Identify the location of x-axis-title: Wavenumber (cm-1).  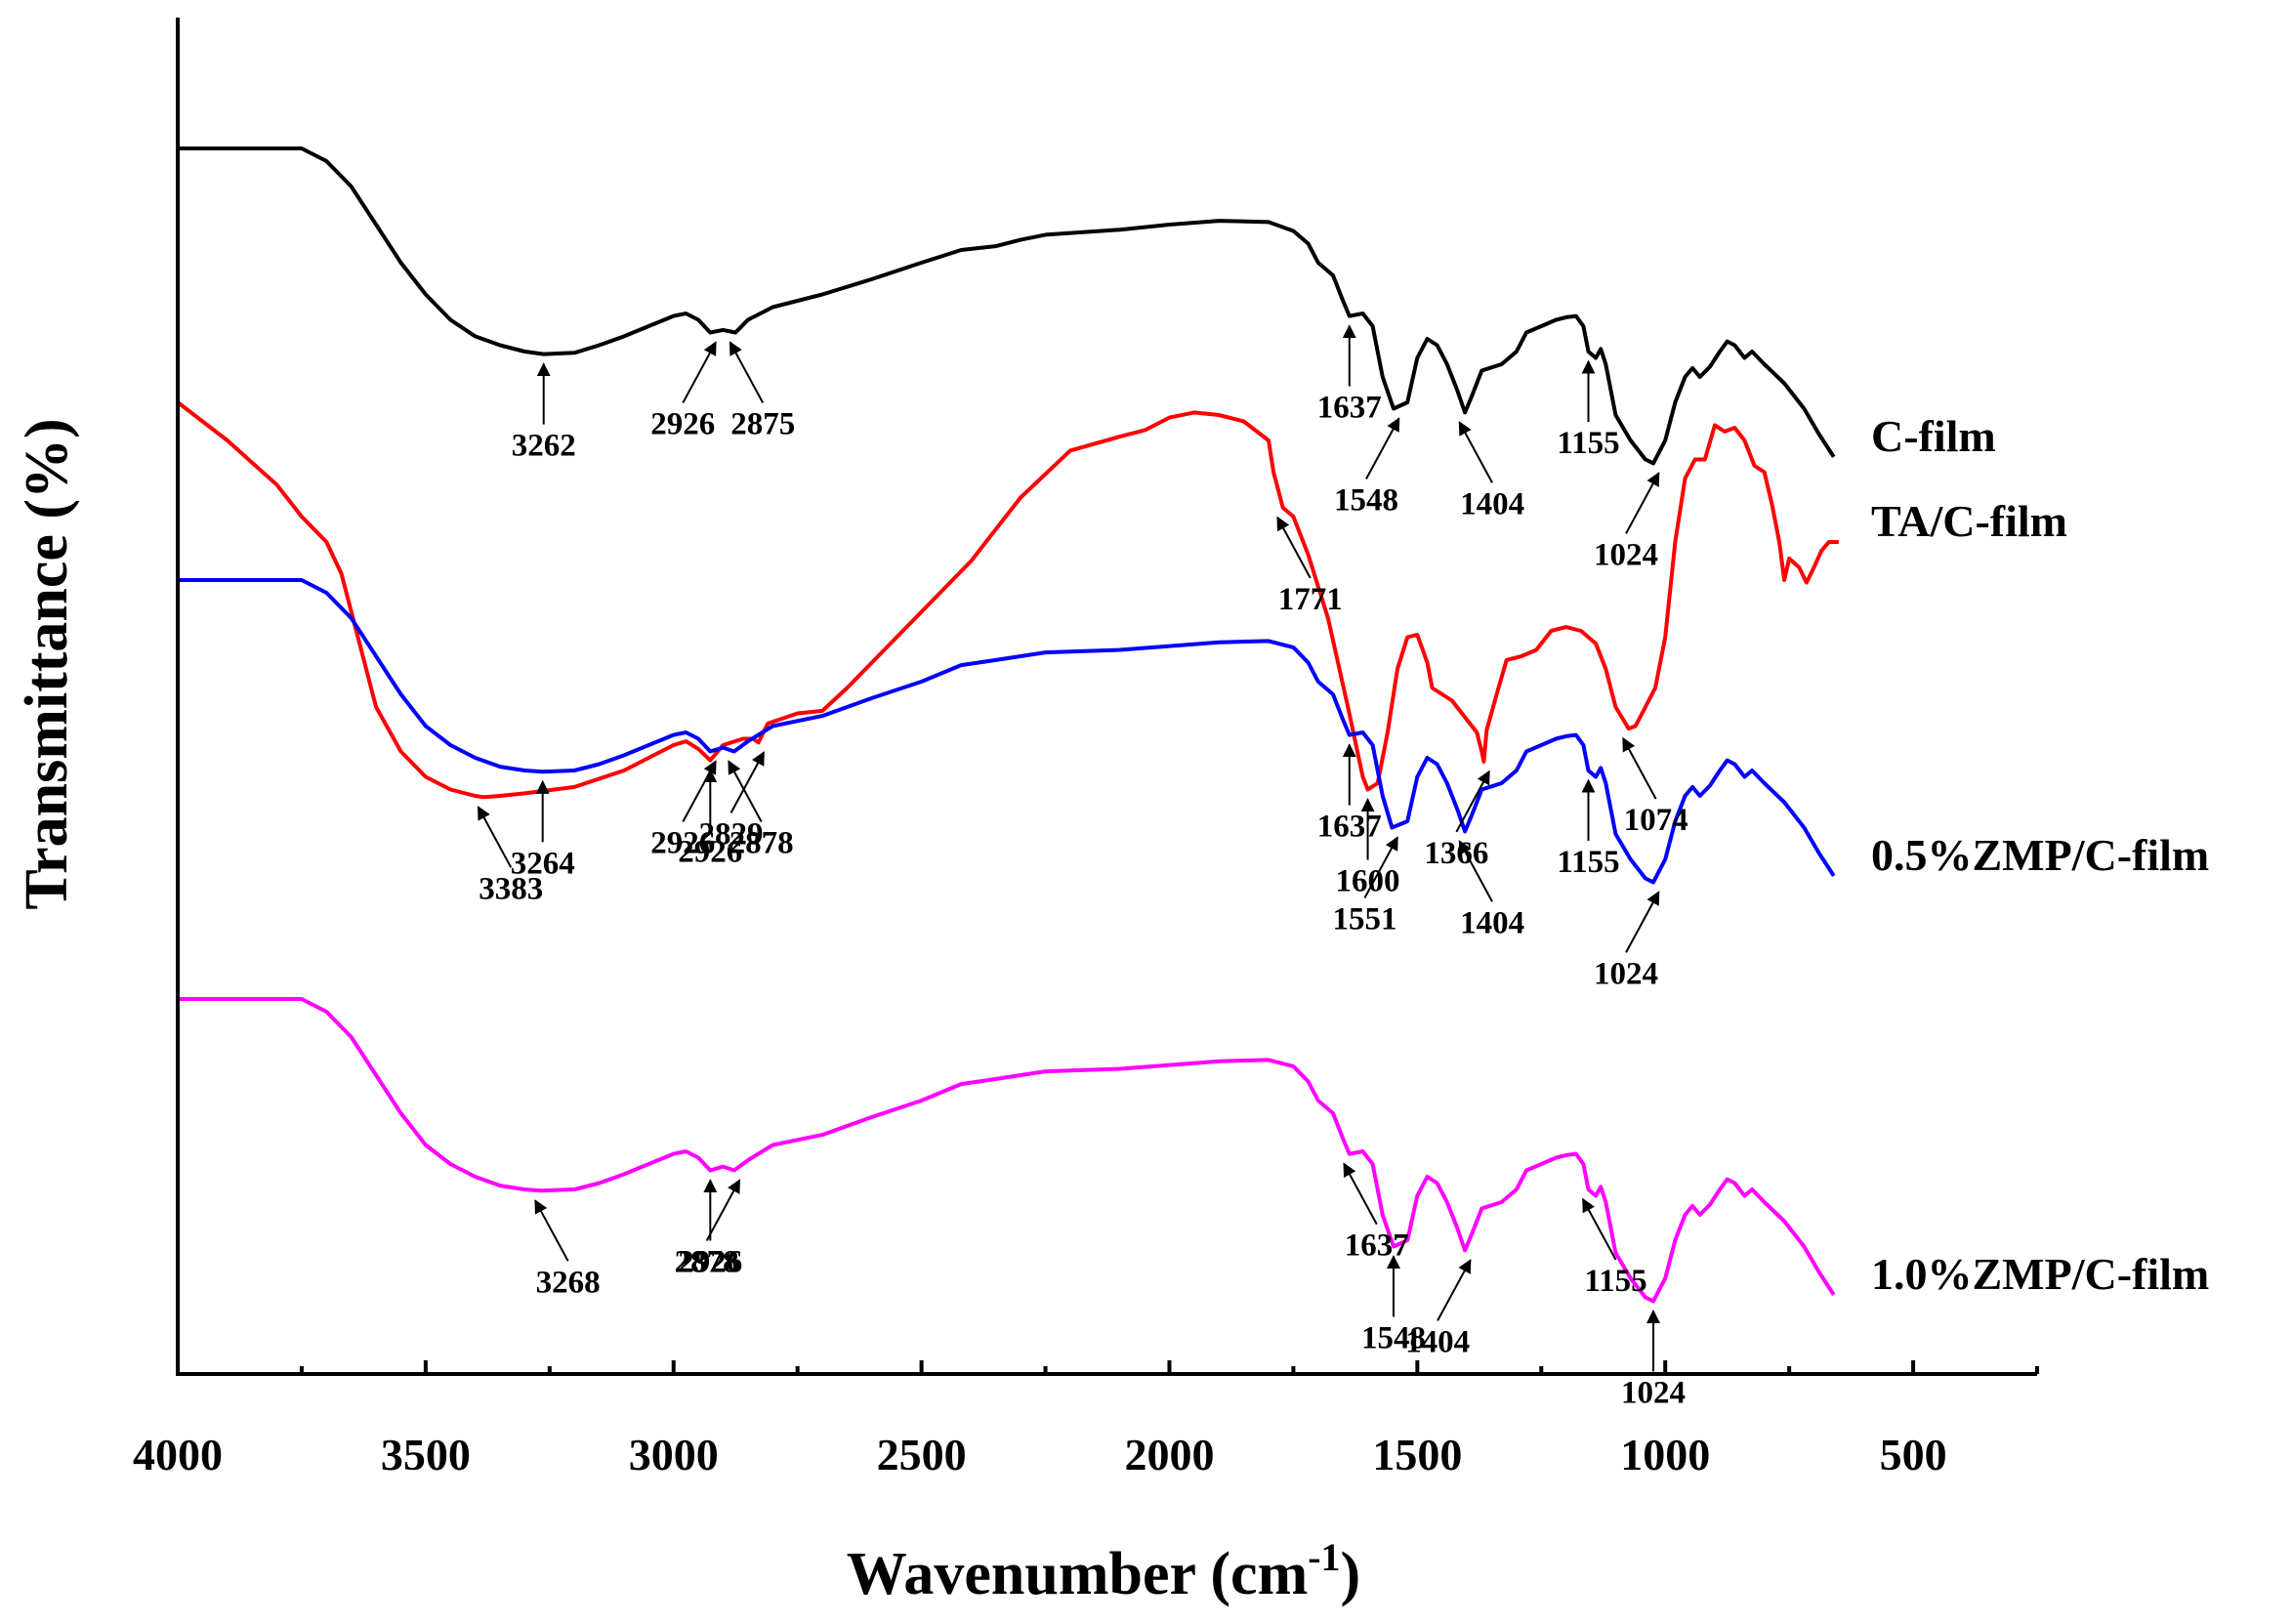
(1104, 1571).